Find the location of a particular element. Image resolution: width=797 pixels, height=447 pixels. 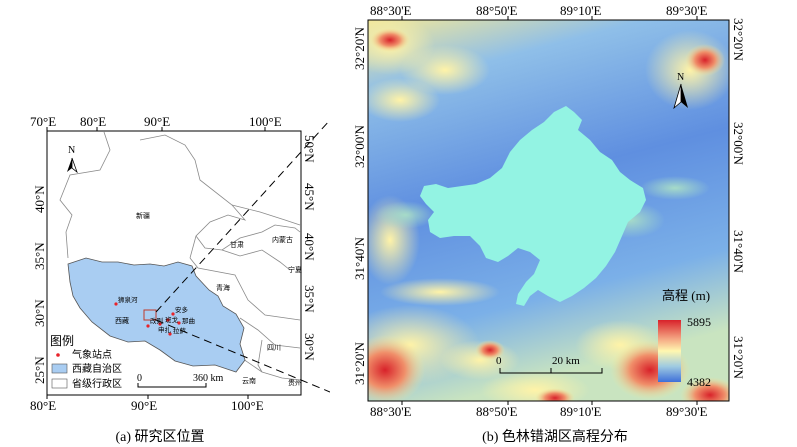

svg-text: 20 km is located at coordinates (566, 361).